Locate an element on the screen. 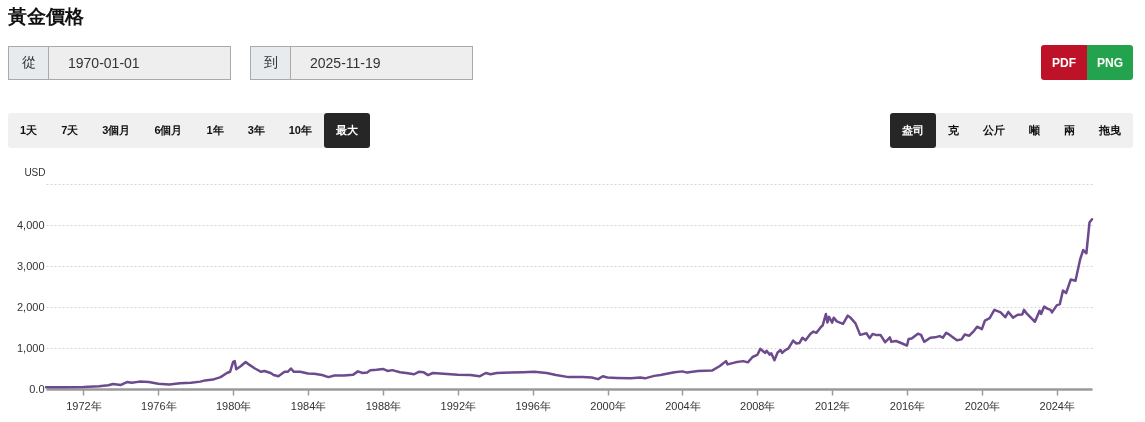 The width and height of the screenshot is (1145, 422). x-tick-label: 1988年 is located at coordinates (383, 405).